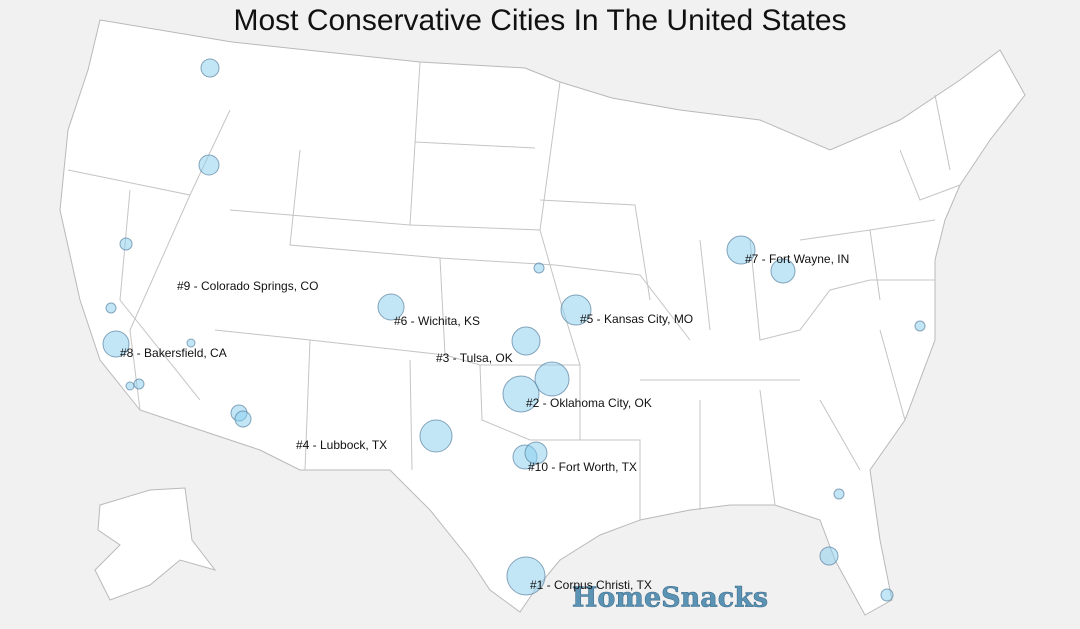 The width and height of the screenshot is (1080, 629). What do you see at coordinates (155, 544) in the screenshot?
I see `alaska` at bounding box center [155, 544].